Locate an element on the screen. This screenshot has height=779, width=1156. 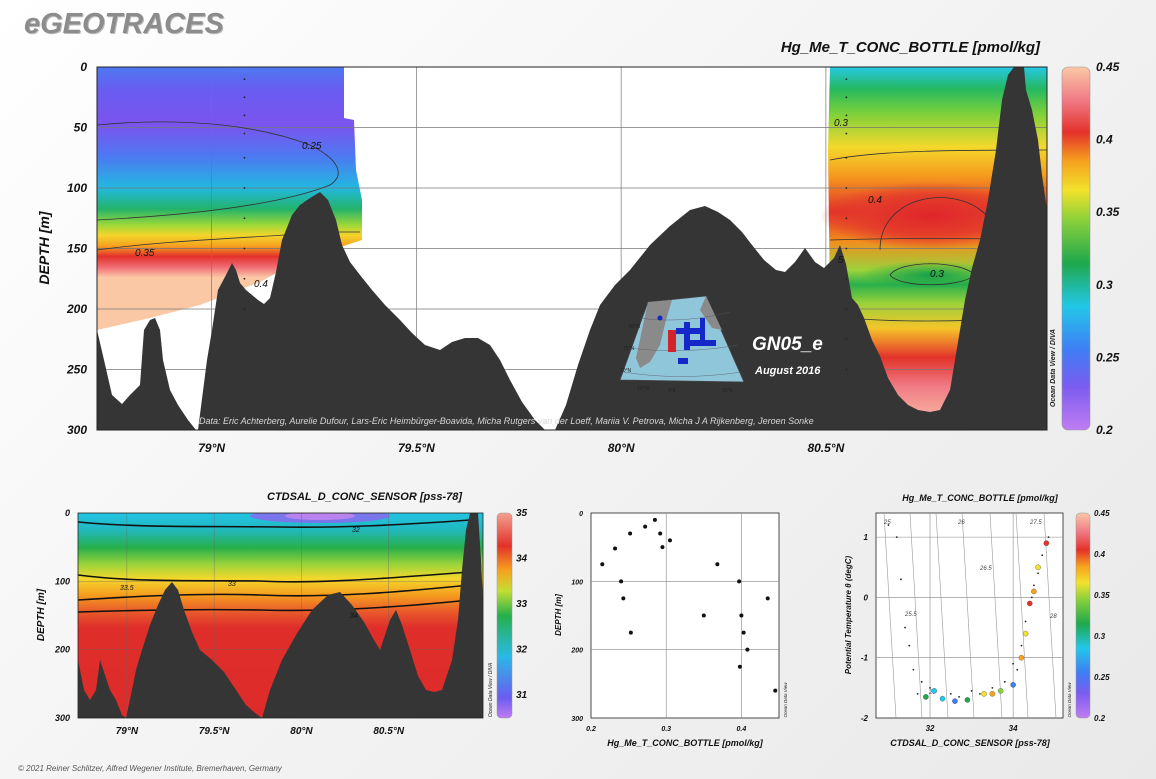
ts-x-label: CTDSAL_D_CONC_SENSOR [pss-78] is located at coordinates (970, 743).